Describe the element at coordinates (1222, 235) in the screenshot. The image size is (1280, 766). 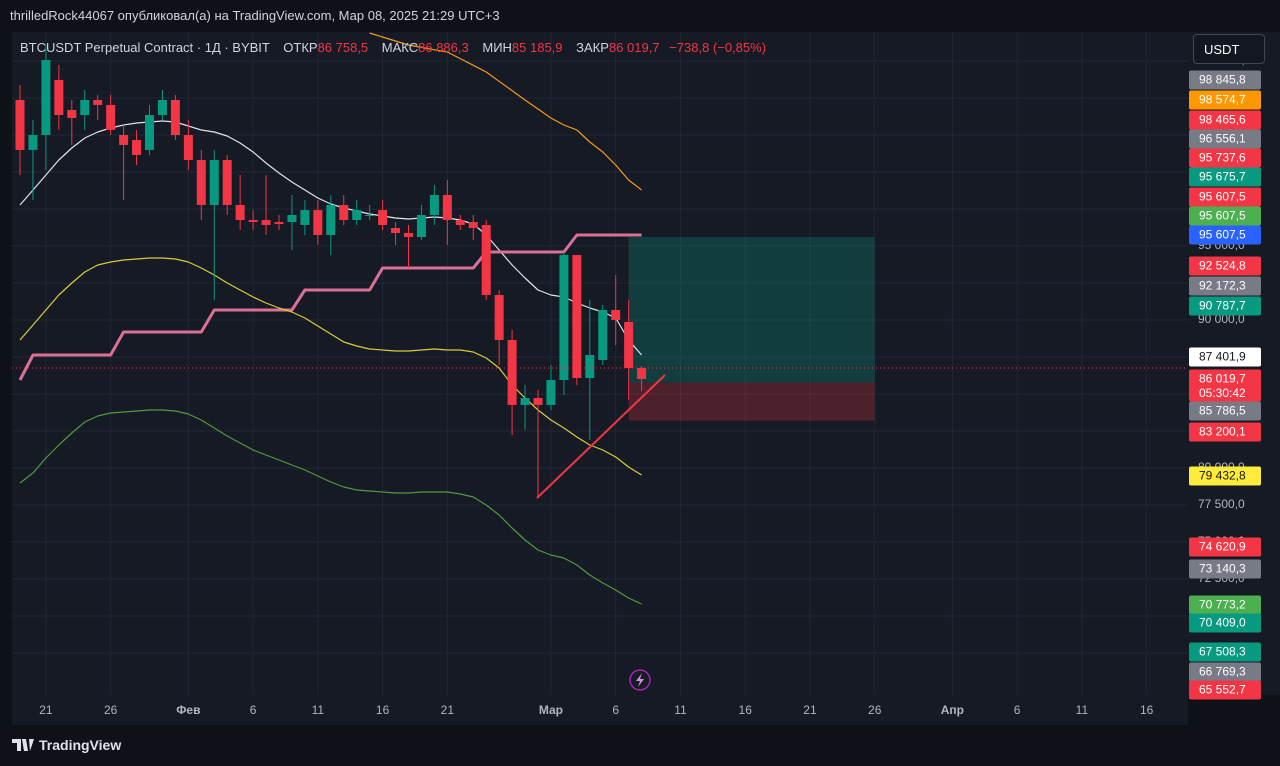
I see `price-badge-label: 95 607,5` at that location.